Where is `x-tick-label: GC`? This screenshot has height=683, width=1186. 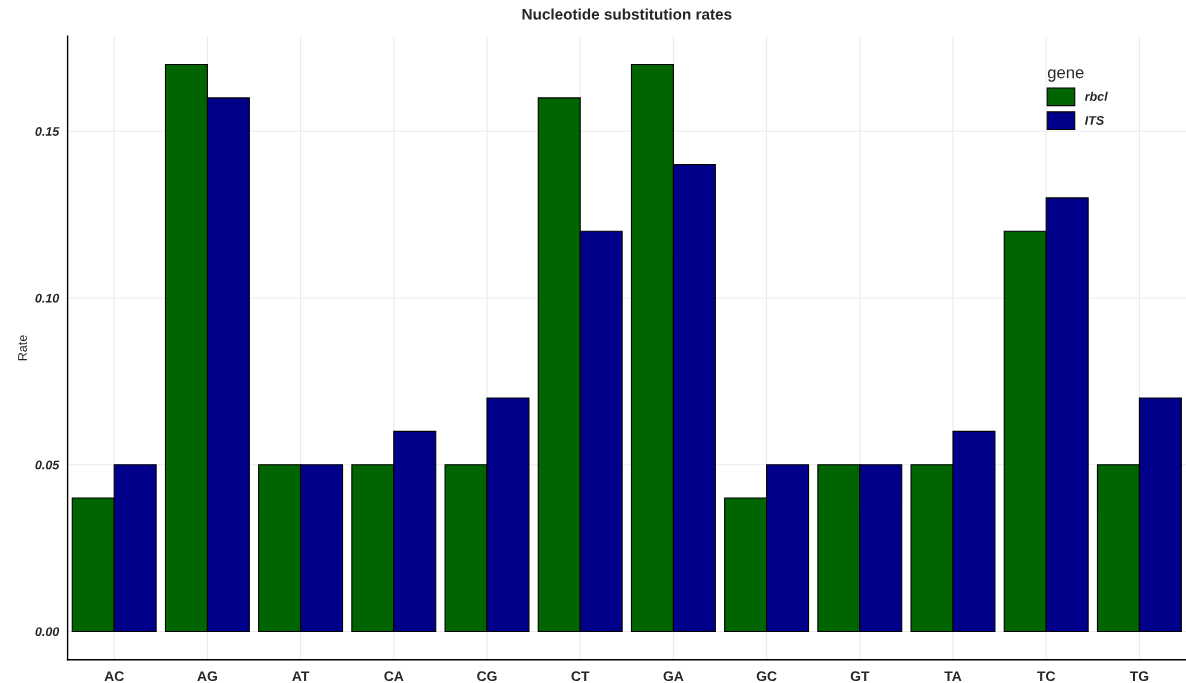 x-tick-label: GC is located at coordinates (766, 676).